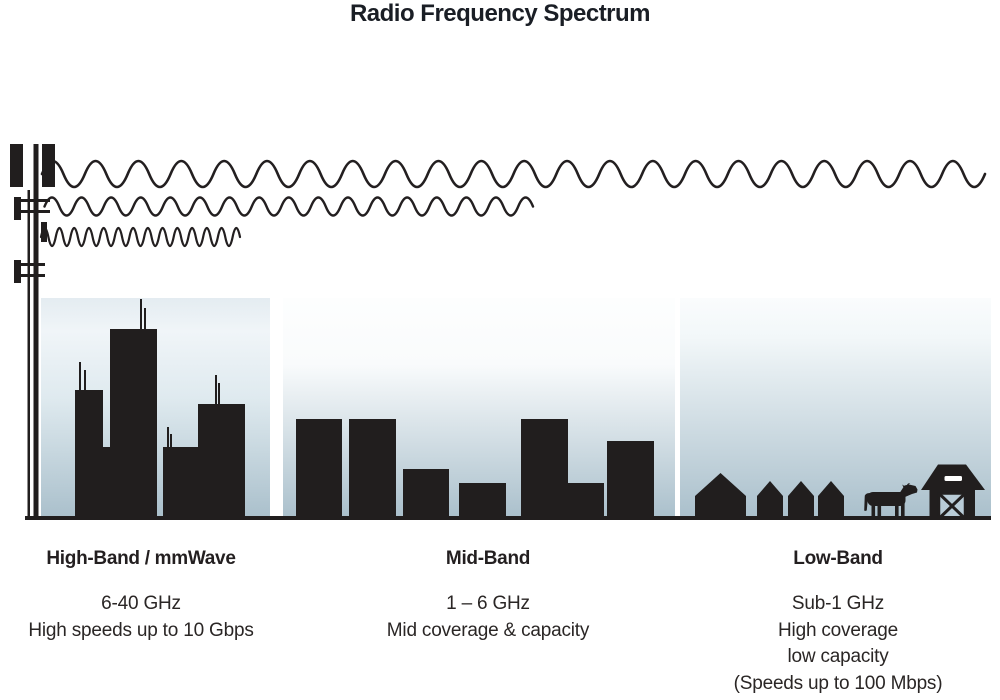 This screenshot has height=700, width=1000. I want to click on cow-tail, so click(867, 502).